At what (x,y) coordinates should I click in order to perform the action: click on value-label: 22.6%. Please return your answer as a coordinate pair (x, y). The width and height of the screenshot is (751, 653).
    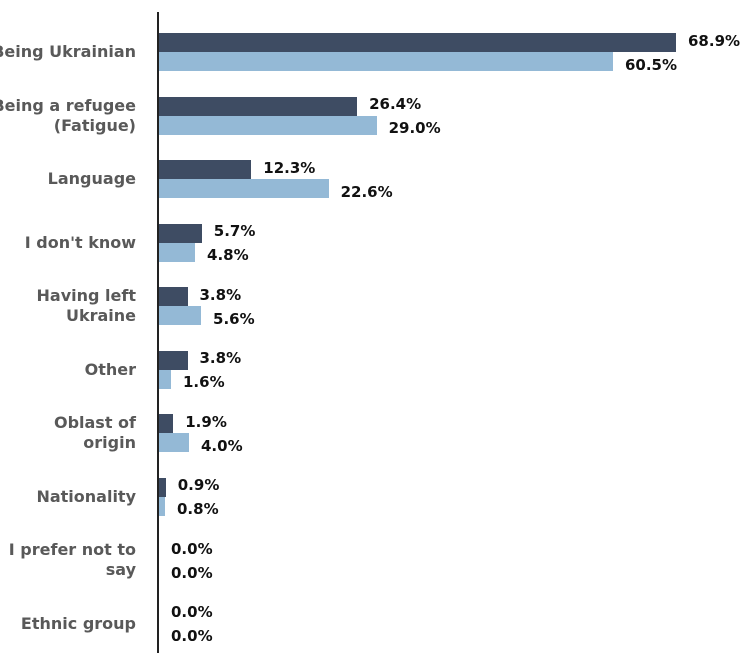
    Looking at the image, I should click on (366, 191).